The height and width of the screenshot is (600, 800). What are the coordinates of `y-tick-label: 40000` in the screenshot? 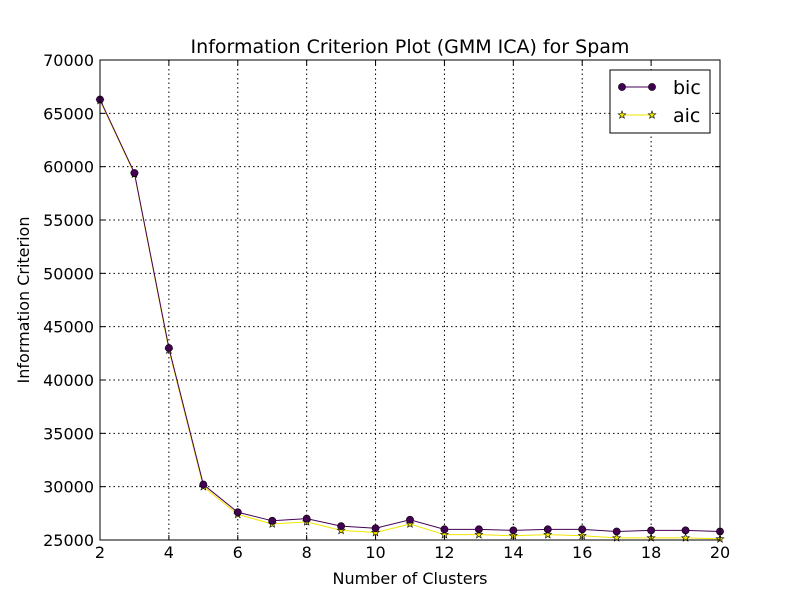 It's located at (68, 380).